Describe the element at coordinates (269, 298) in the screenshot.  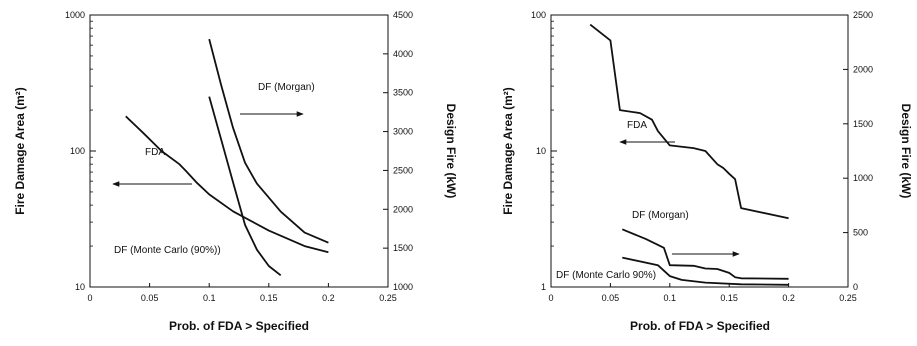
I see `left-x-tick-label: 0.15` at that location.